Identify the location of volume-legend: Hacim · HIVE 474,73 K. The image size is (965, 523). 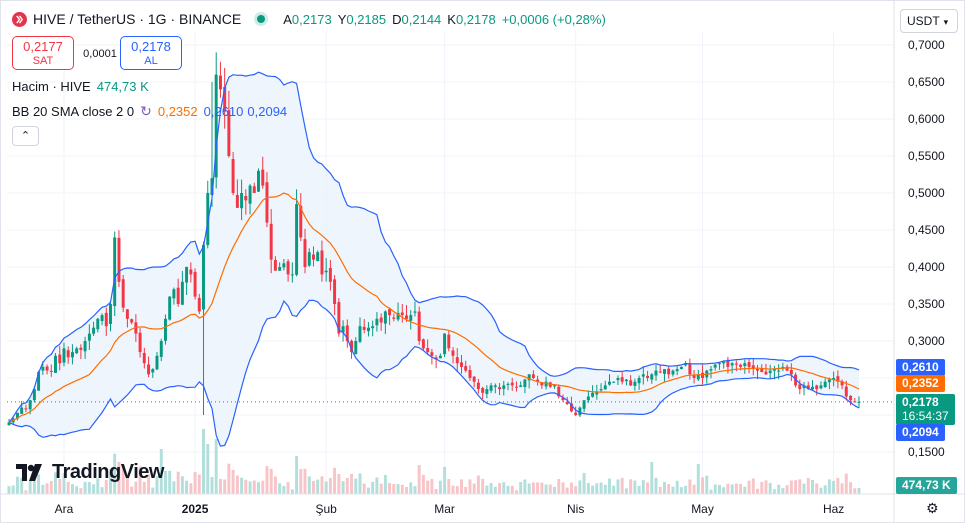
(80, 86).